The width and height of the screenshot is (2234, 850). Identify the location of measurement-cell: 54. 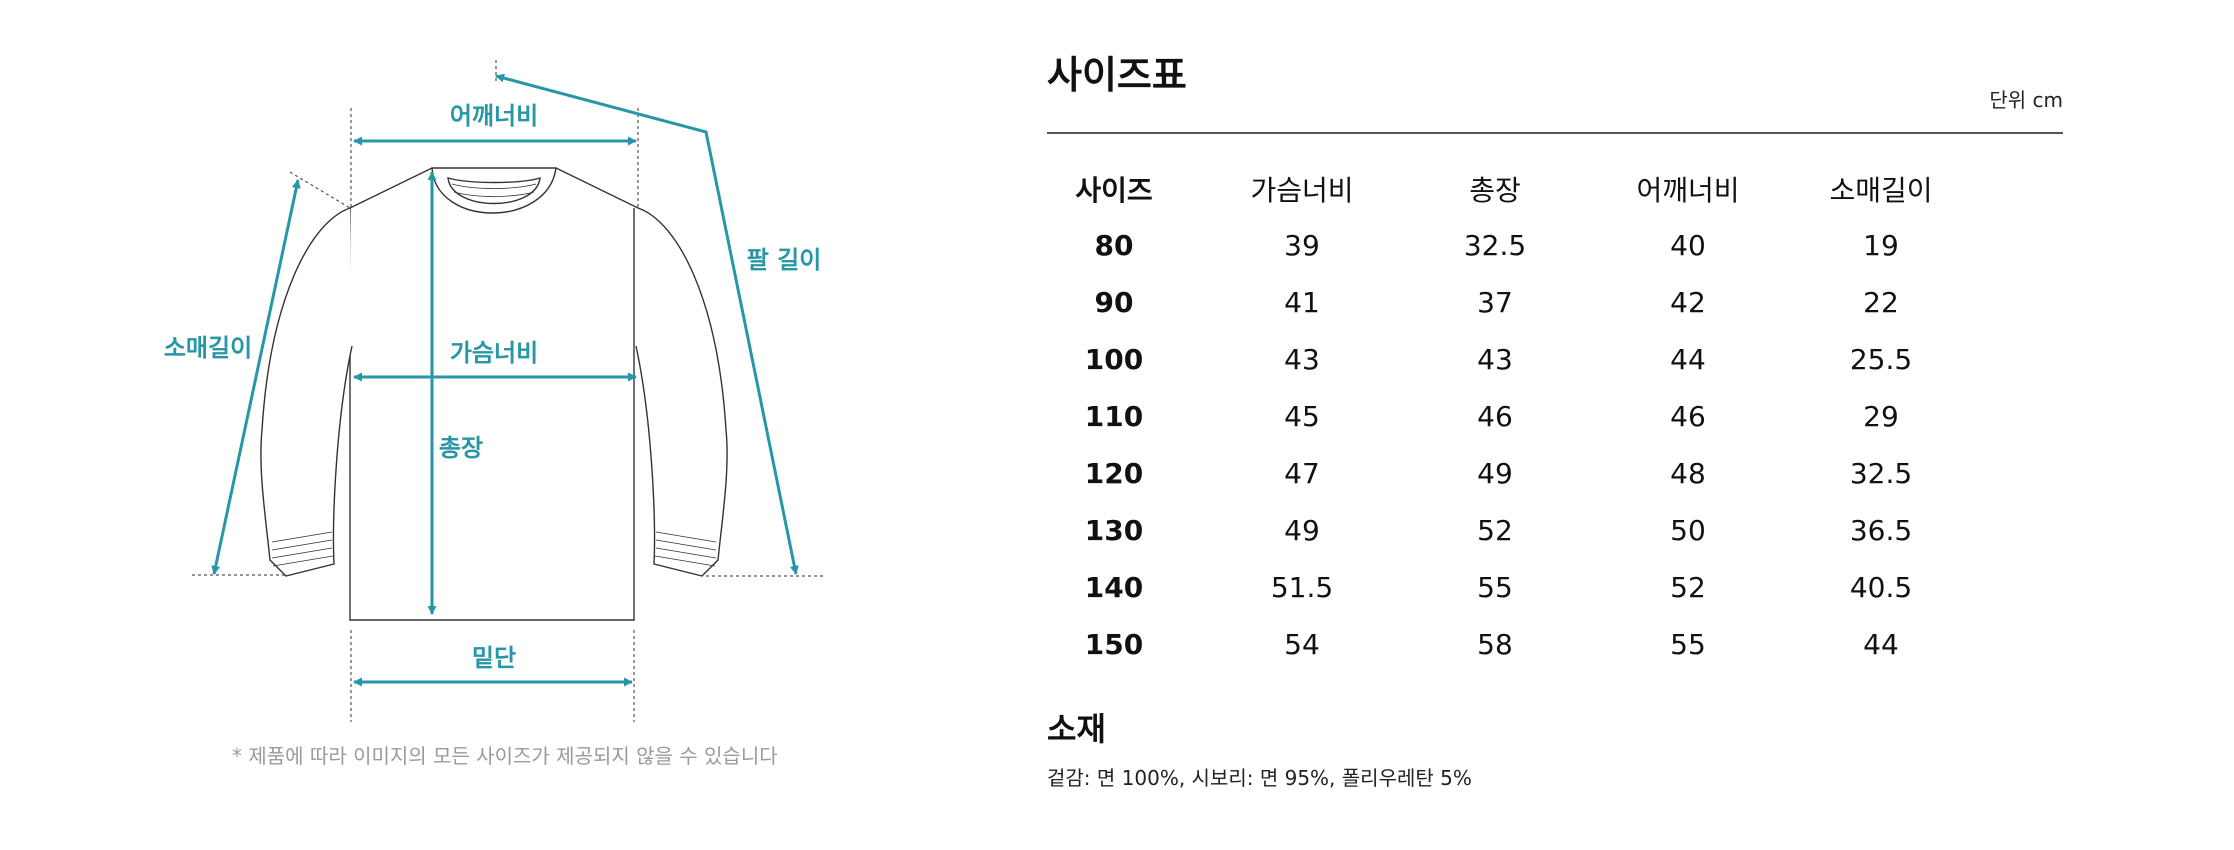
(1302, 644).